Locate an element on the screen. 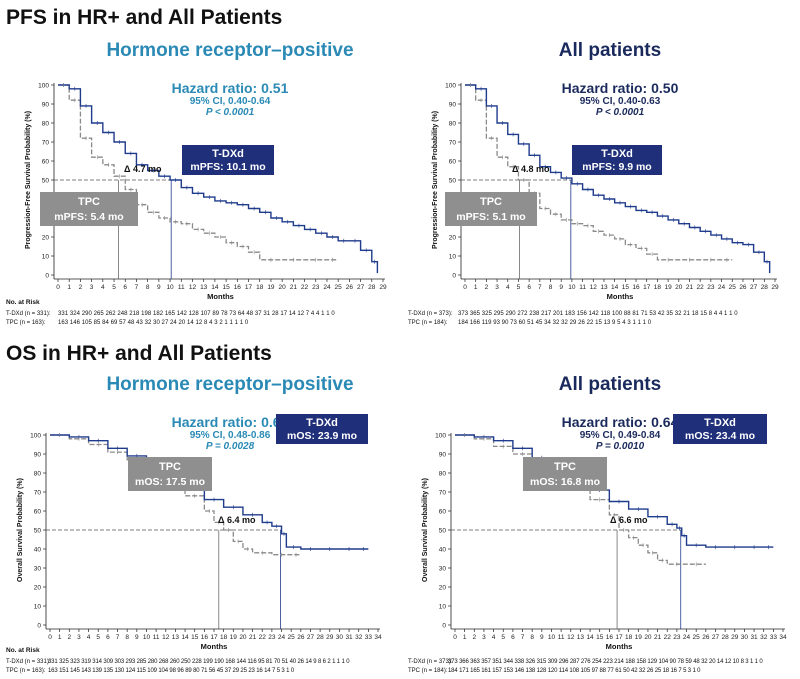  x-tick-label: 11 is located at coordinates (156, 637).